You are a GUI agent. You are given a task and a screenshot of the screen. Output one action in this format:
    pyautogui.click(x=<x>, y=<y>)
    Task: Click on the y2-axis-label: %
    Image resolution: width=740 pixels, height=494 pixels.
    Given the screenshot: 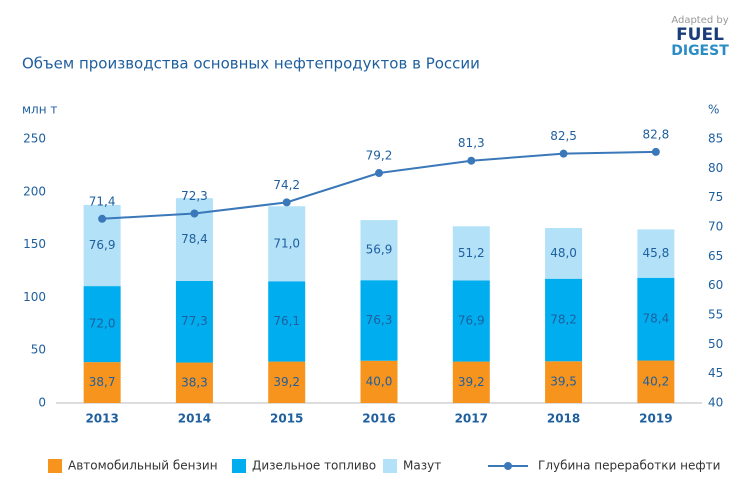 What is the action you would take?
    pyautogui.click(x=713, y=110)
    